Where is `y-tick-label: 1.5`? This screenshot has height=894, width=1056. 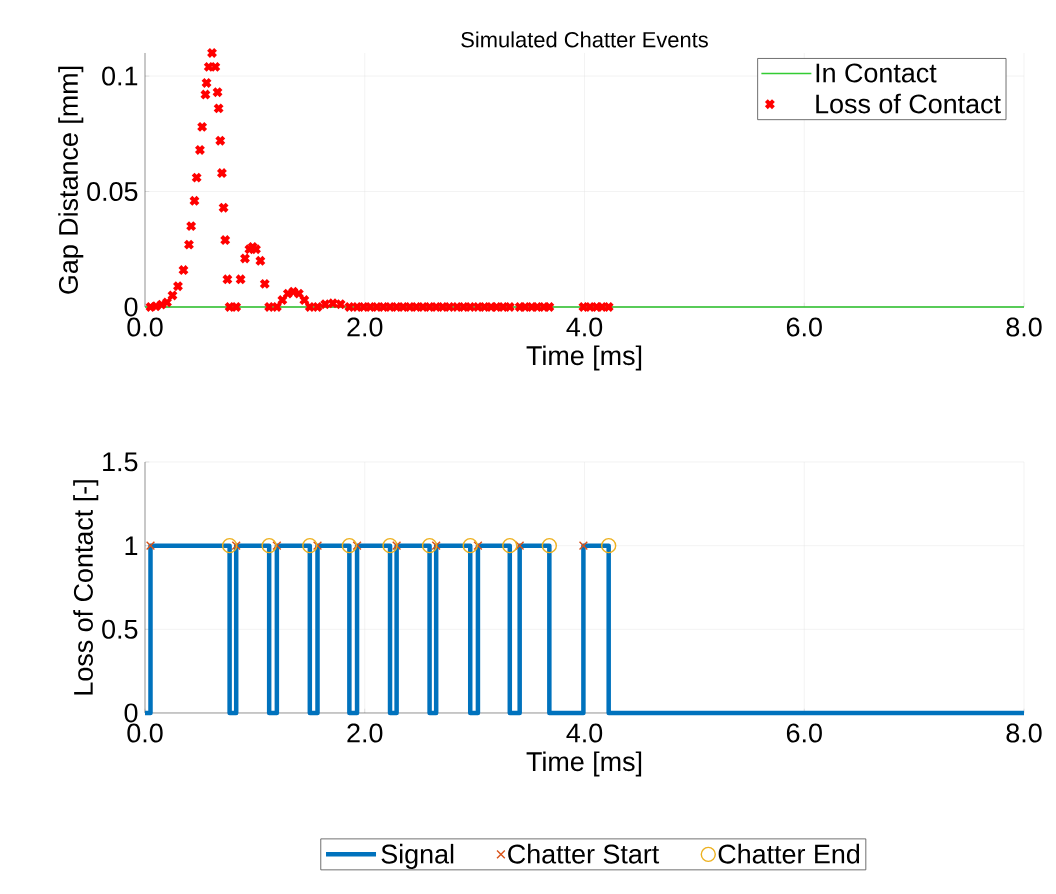
y-tick-label: 1.5 is located at coordinates (120, 462).